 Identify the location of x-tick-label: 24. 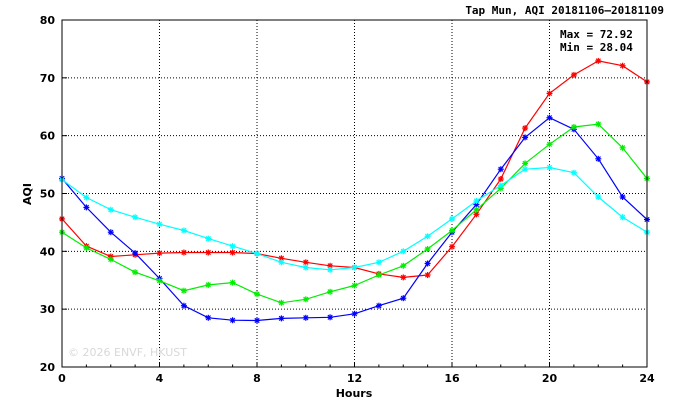
(647, 378).